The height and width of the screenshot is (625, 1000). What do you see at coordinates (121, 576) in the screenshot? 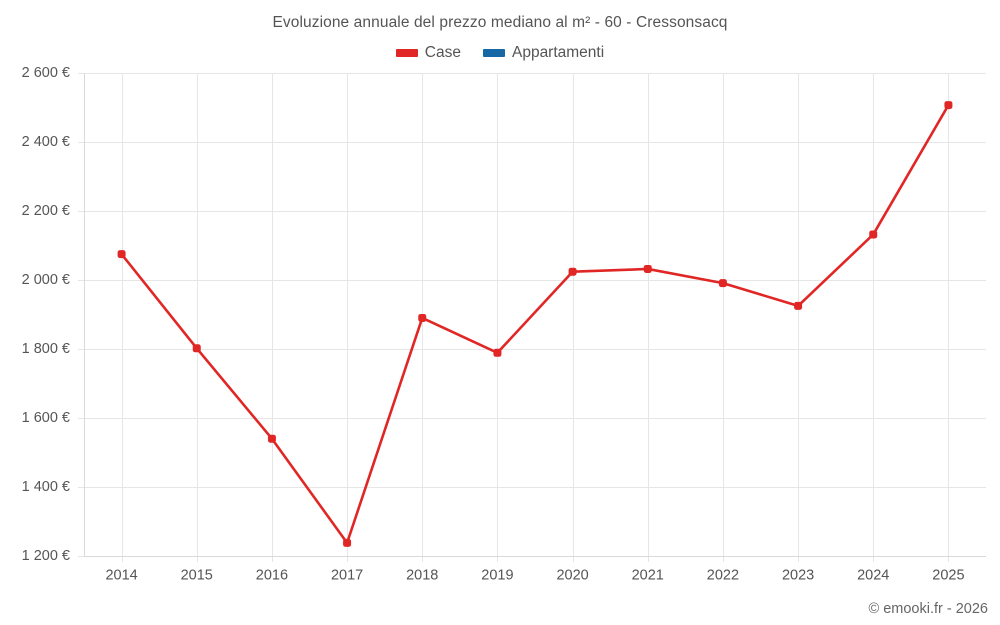
I see `x-axis-tick-label: 2014` at bounding box center [121, 576].